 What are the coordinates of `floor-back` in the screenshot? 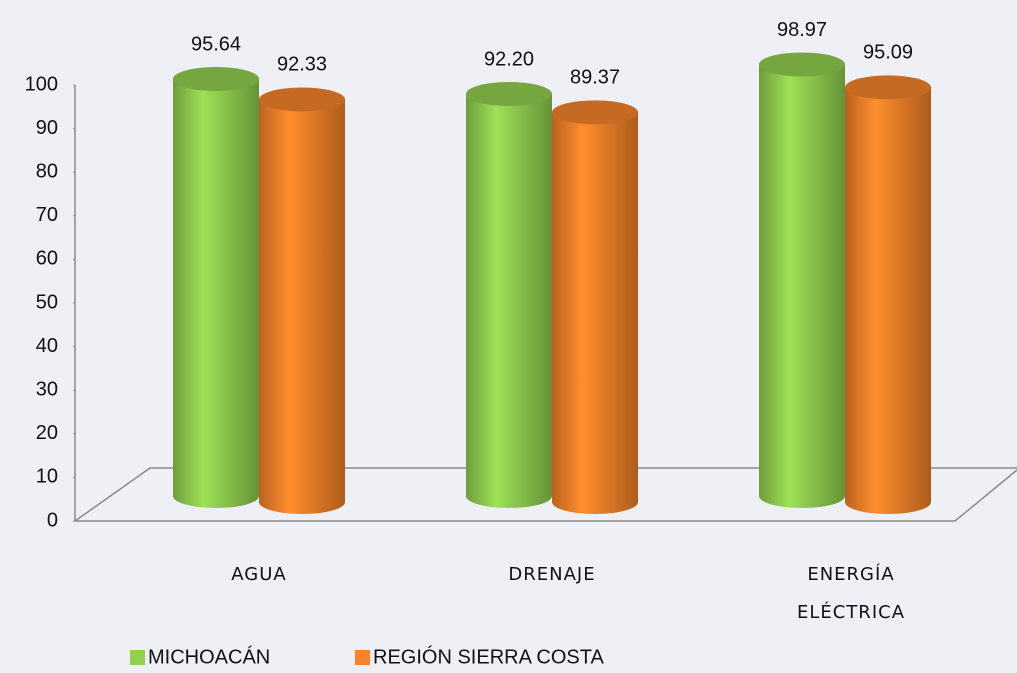 It's located at (545, 494).